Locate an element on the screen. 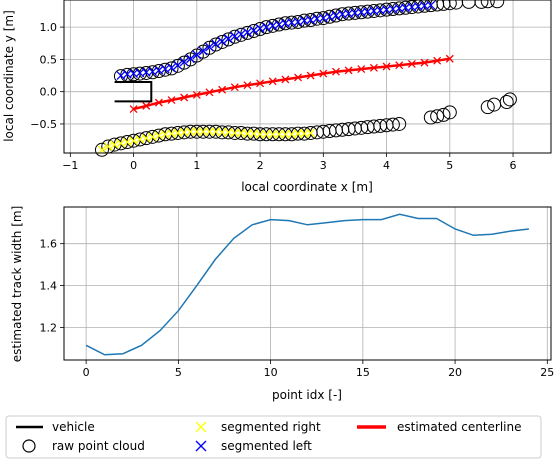  top-x-ticks: −1 0 1 2 3 4 5 6 is located at coordinates (289, 162).